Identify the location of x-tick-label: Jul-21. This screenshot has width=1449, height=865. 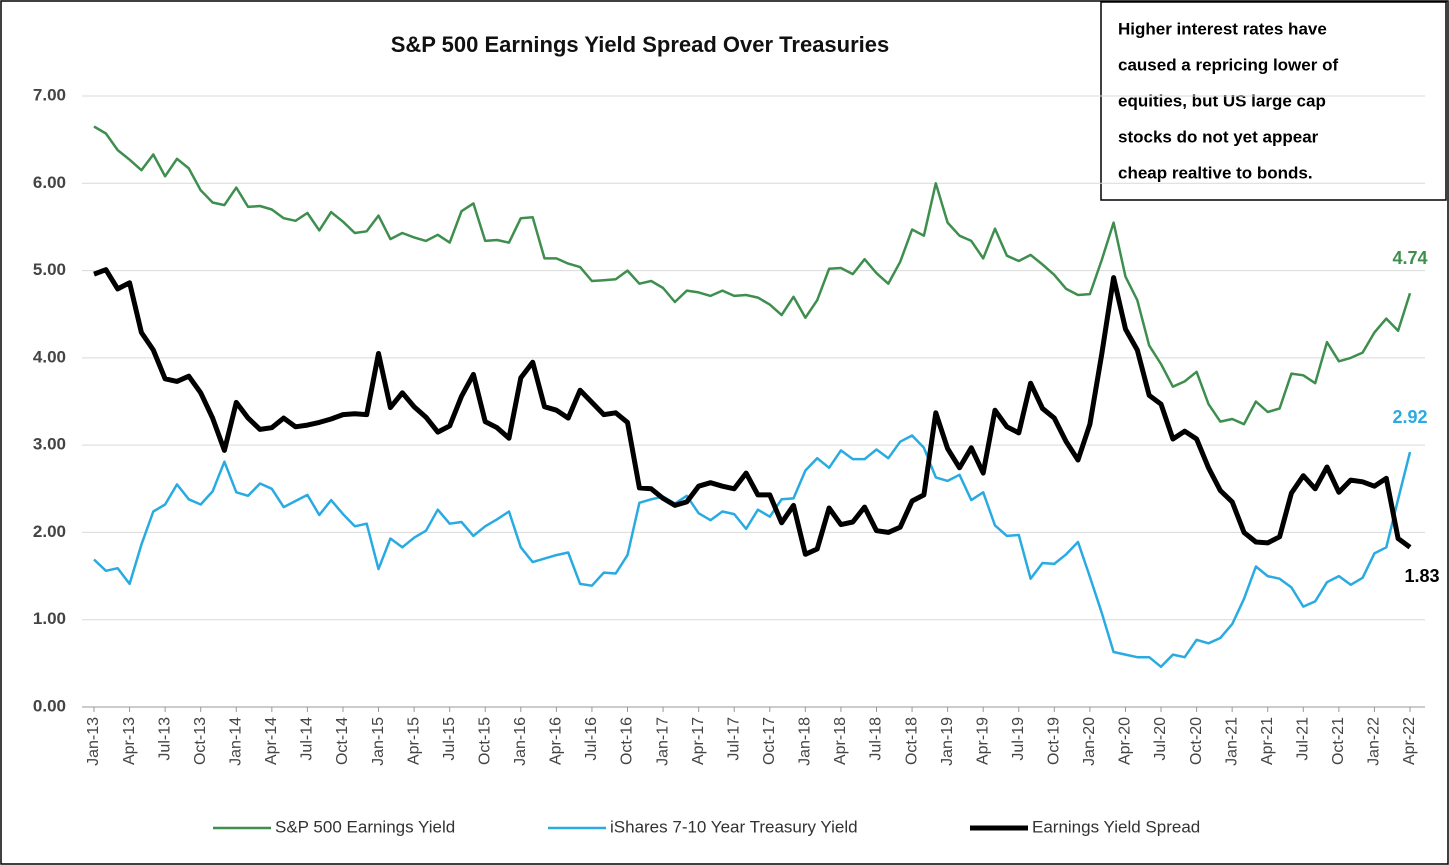
(1303, 739).